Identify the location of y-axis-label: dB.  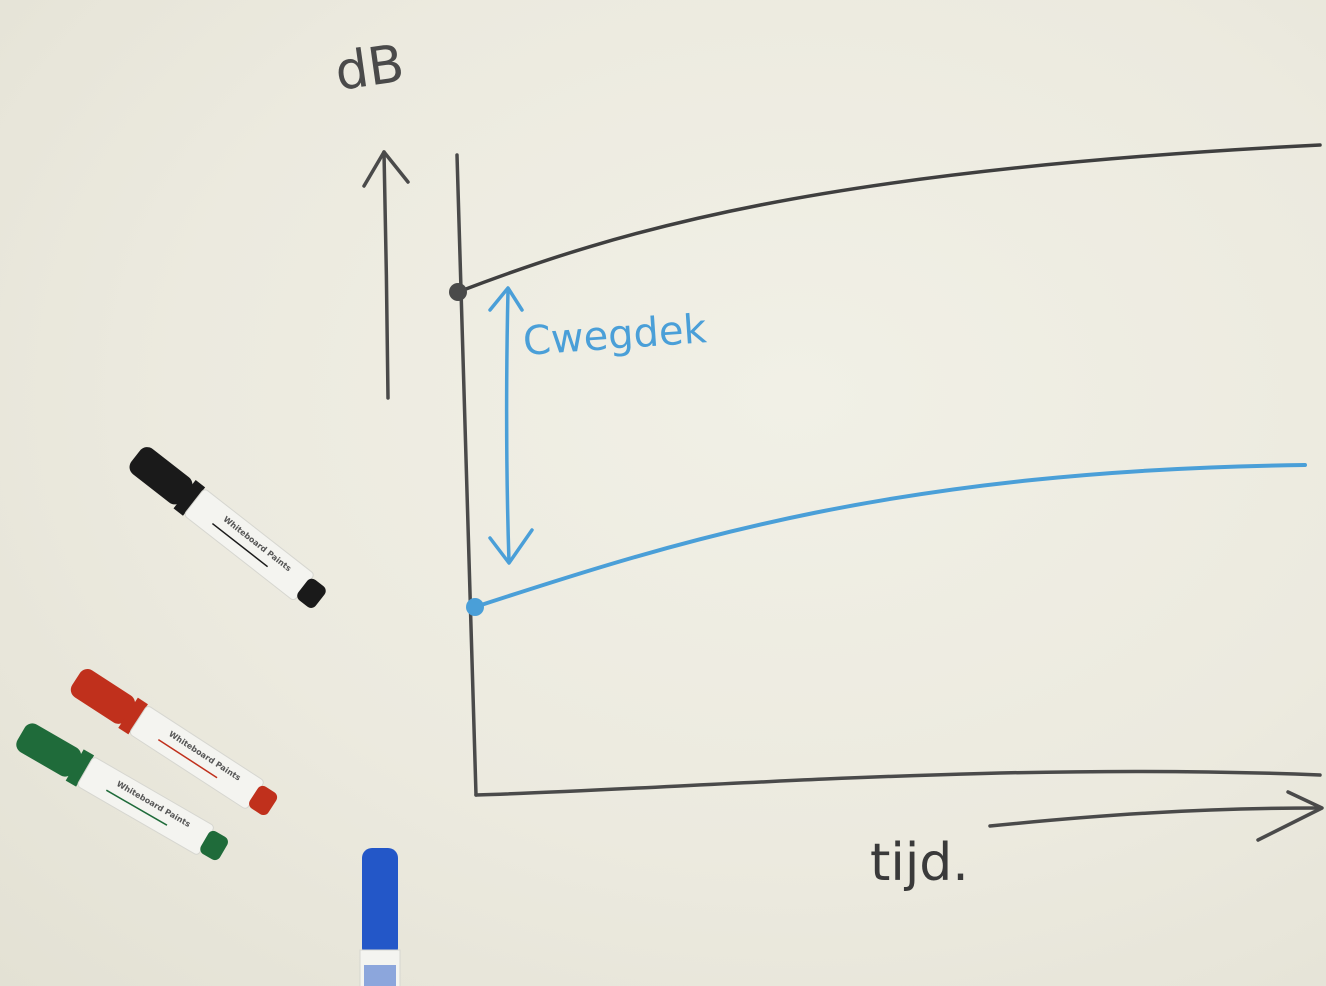
(369, 68).